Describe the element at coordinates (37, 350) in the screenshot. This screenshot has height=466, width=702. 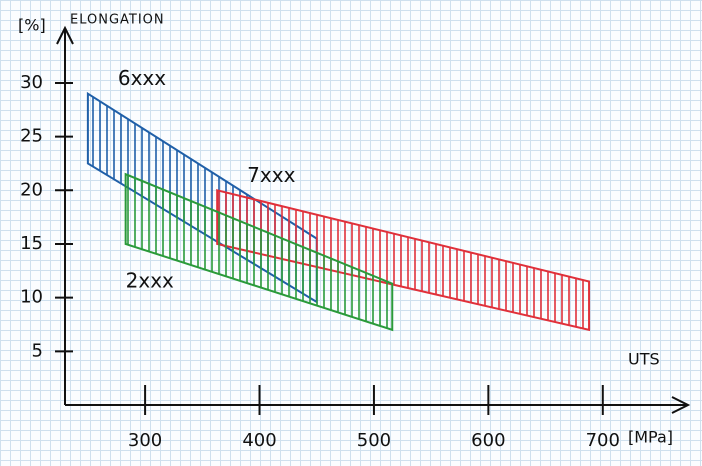
I see `y-tick-label: 5` at that location.